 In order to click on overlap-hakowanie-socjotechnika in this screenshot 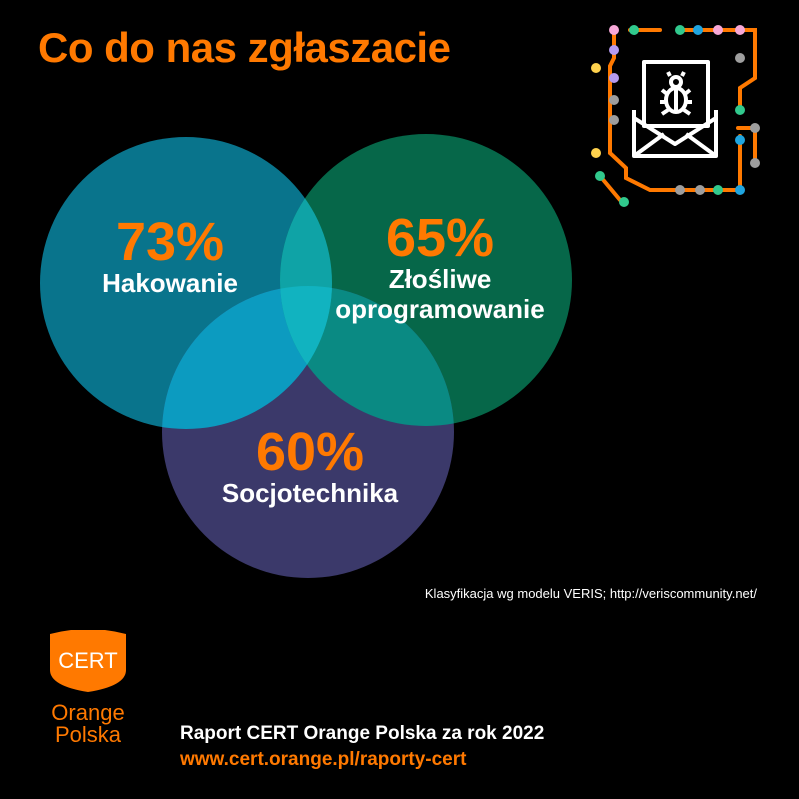, I will do `click(247, 357)`.